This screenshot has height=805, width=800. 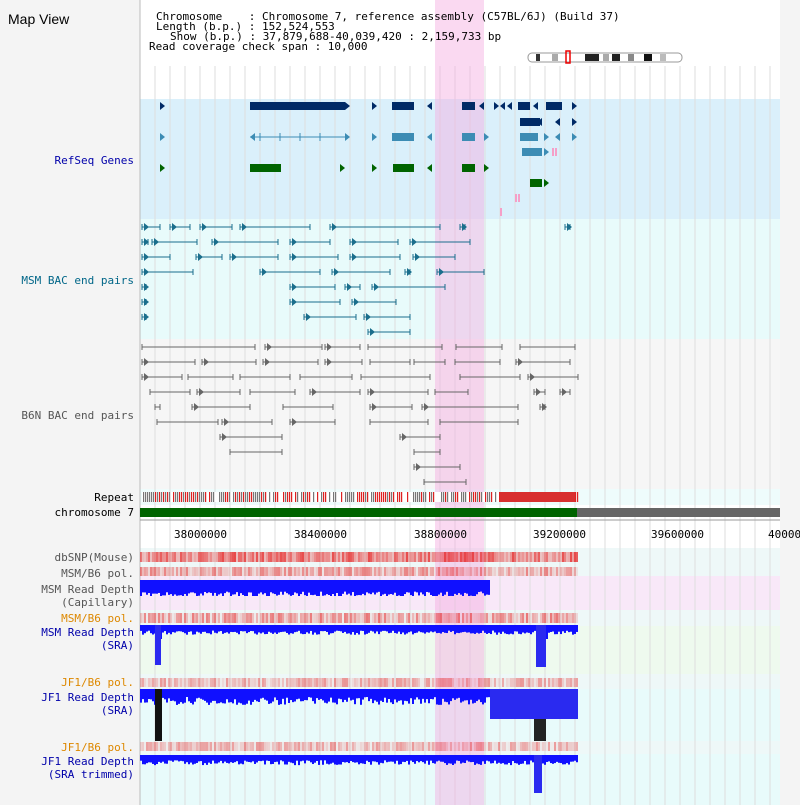 What do you see at coordinates (77, 415) in the screenshot?
I see `track-label-b6n-bac: B6N BAC end pairs` at bounding box center [77, 415].